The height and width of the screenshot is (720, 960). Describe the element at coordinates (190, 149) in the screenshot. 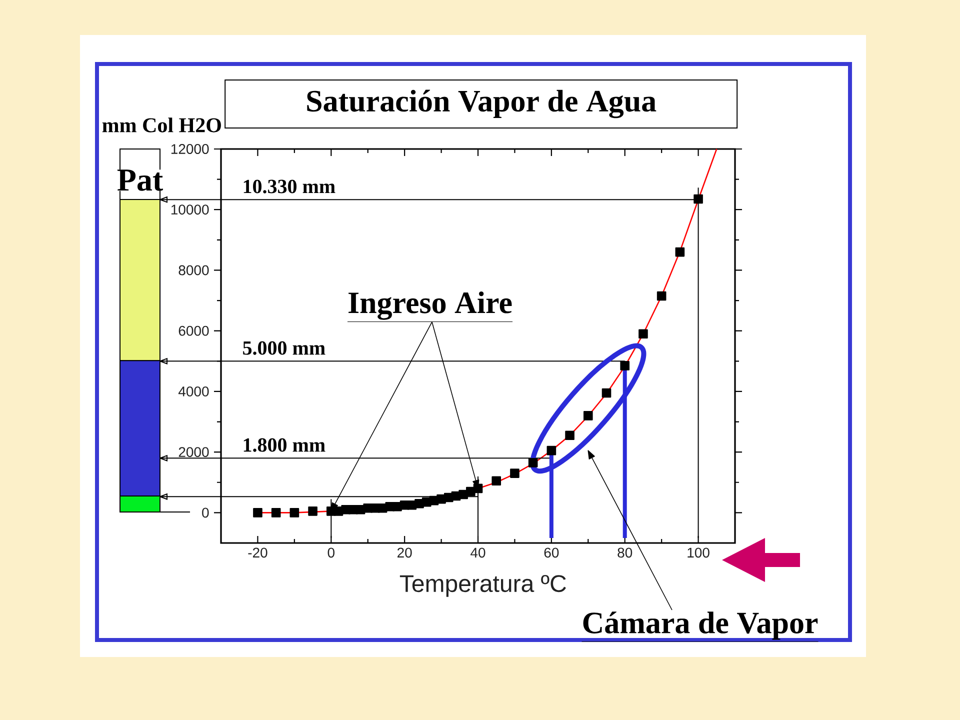

I see `y-tick-label: 12000` at that location.